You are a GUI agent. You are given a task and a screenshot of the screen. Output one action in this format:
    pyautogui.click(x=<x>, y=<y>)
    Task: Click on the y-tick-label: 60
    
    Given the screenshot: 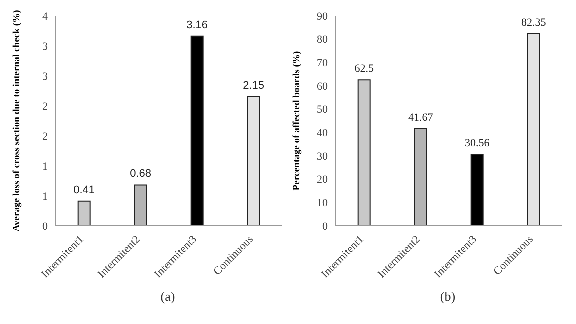 What is the action you would take?
    pyautogui.click(x=322, y=86)
    